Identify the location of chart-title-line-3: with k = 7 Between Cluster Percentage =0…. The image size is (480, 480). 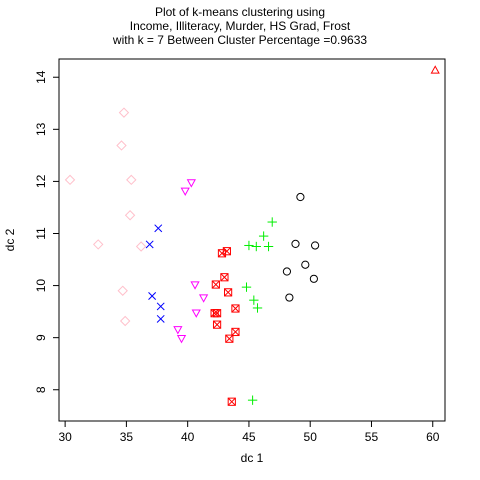
(239, 40).